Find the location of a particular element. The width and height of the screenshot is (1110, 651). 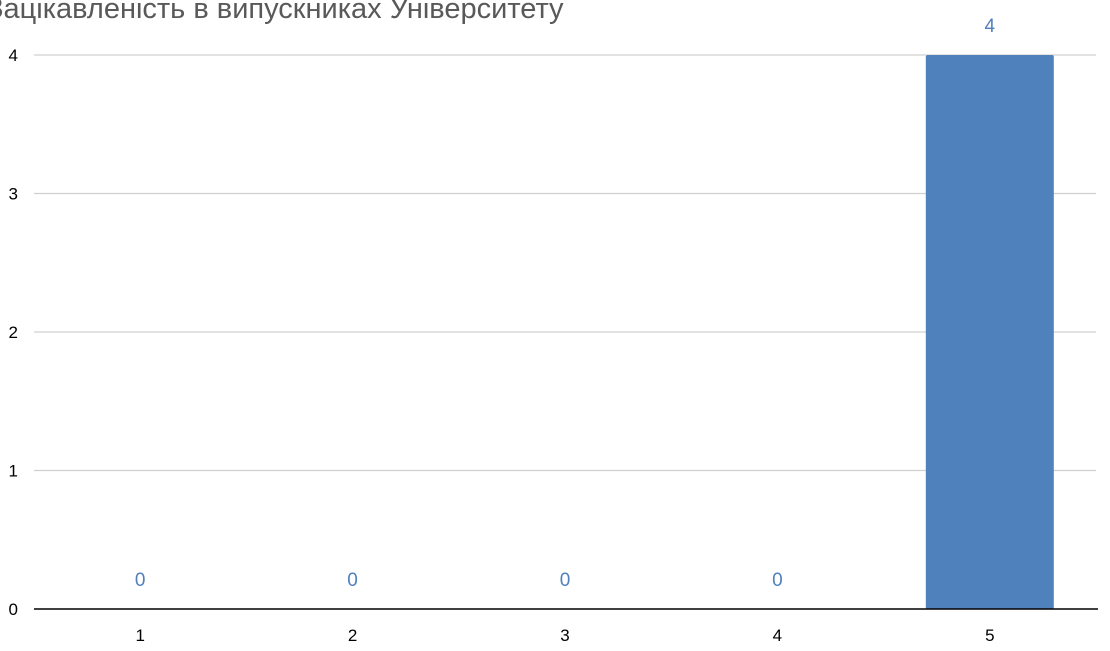

x-tick-label: 5 is located at coordinates (989, 635).